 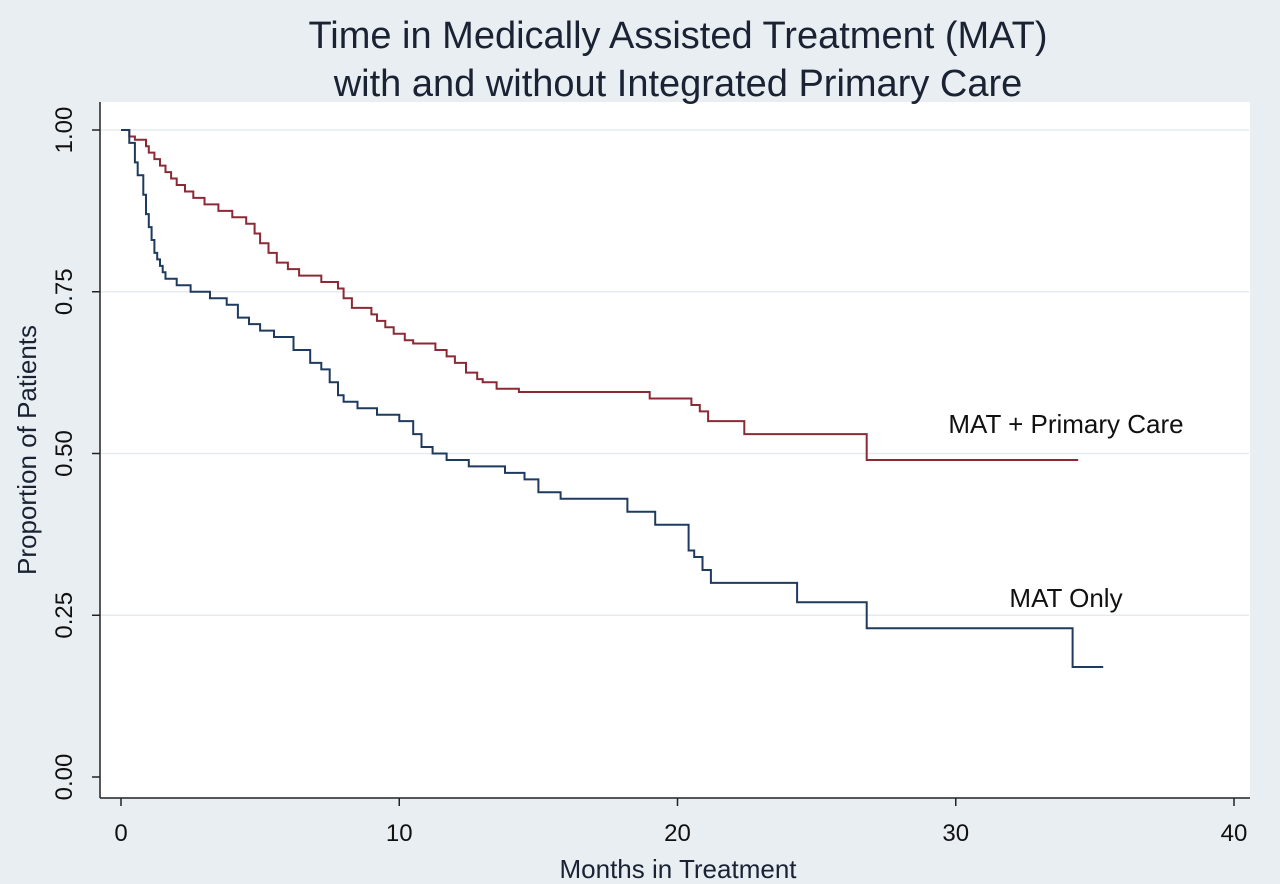 I want to click on y-tick-label: 1.00, so click(x=64, y=130).